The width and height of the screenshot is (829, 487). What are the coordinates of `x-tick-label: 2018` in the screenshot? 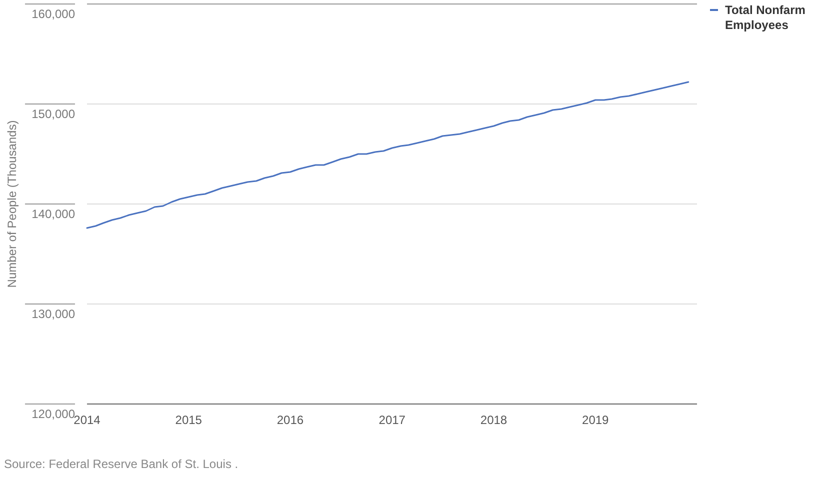 It's located at (494, 420).